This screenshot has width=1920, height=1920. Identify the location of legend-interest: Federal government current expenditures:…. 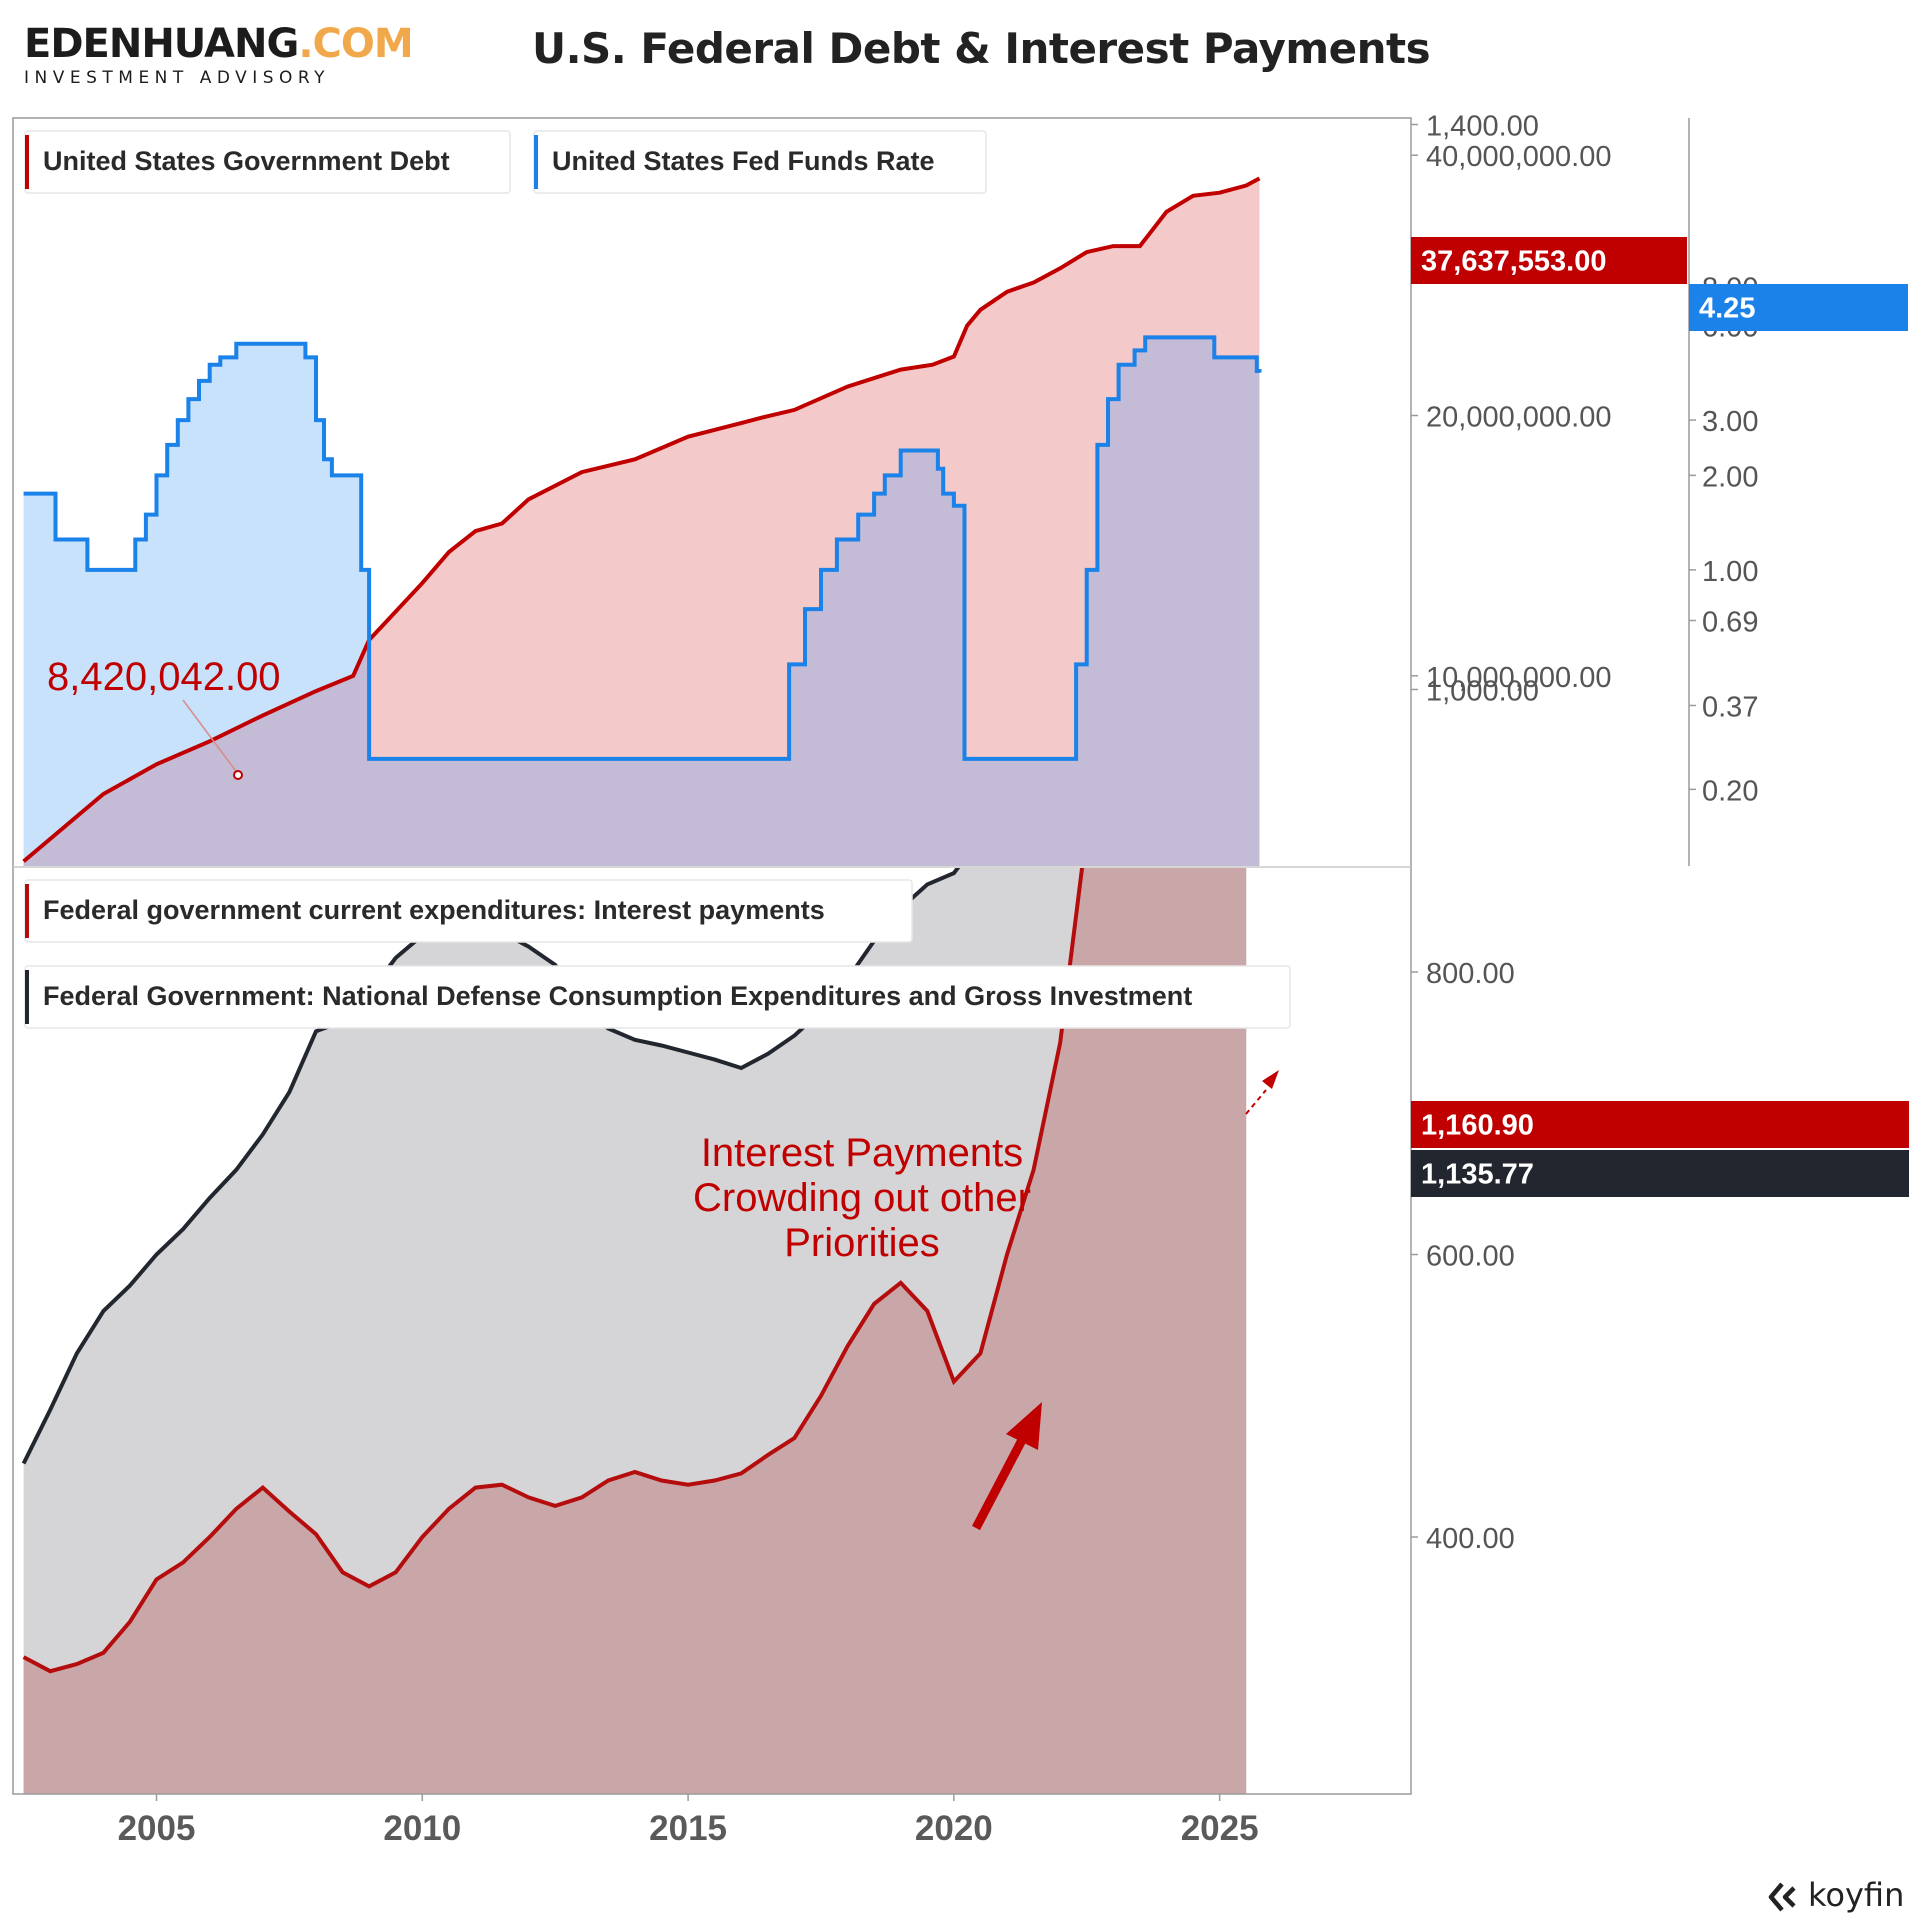
(468, 911).